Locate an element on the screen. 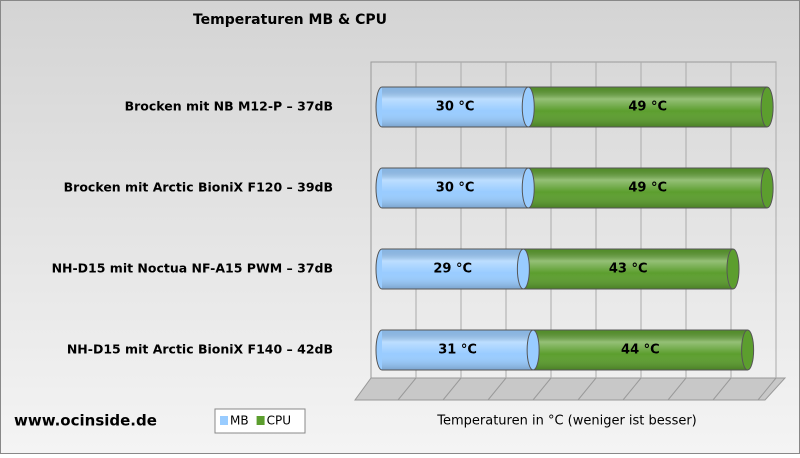 The height and width of the screenshot is (458, 800). watermark: www.ocinside.de is located at coordinates (85, 421).